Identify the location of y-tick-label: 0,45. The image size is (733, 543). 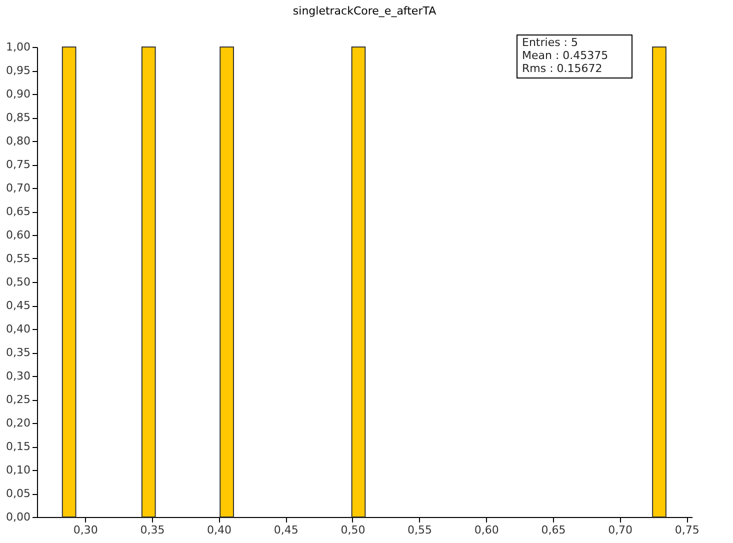
(18, 305).